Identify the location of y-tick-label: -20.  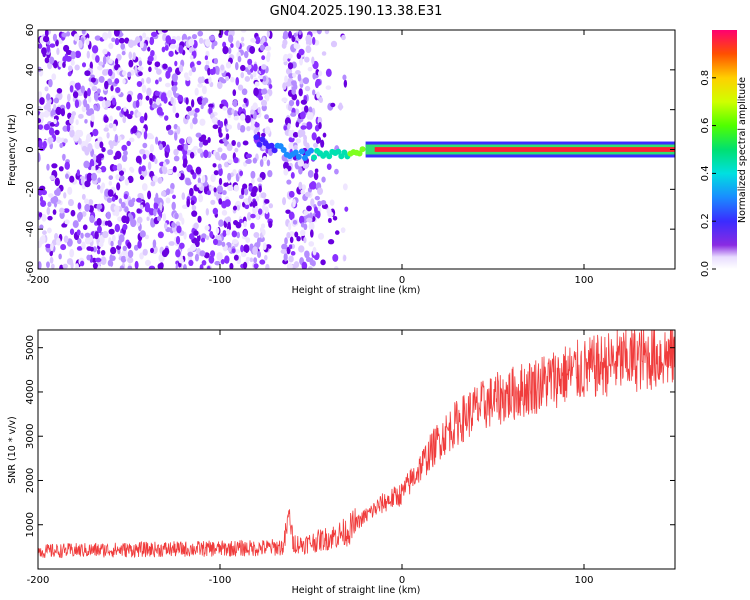
(30, 189).